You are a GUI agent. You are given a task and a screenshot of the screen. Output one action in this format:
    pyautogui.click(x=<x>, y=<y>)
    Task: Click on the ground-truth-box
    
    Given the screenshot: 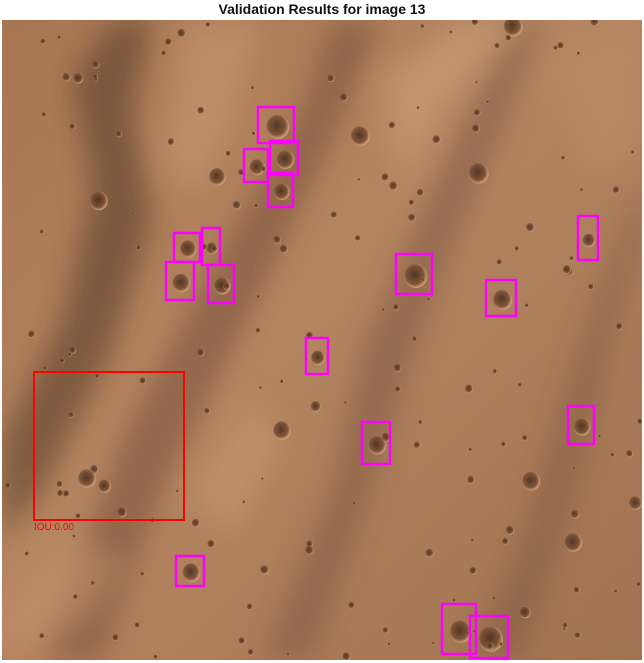 What is the action you would take?
    pyautogui.click(x=109, y=446)
    